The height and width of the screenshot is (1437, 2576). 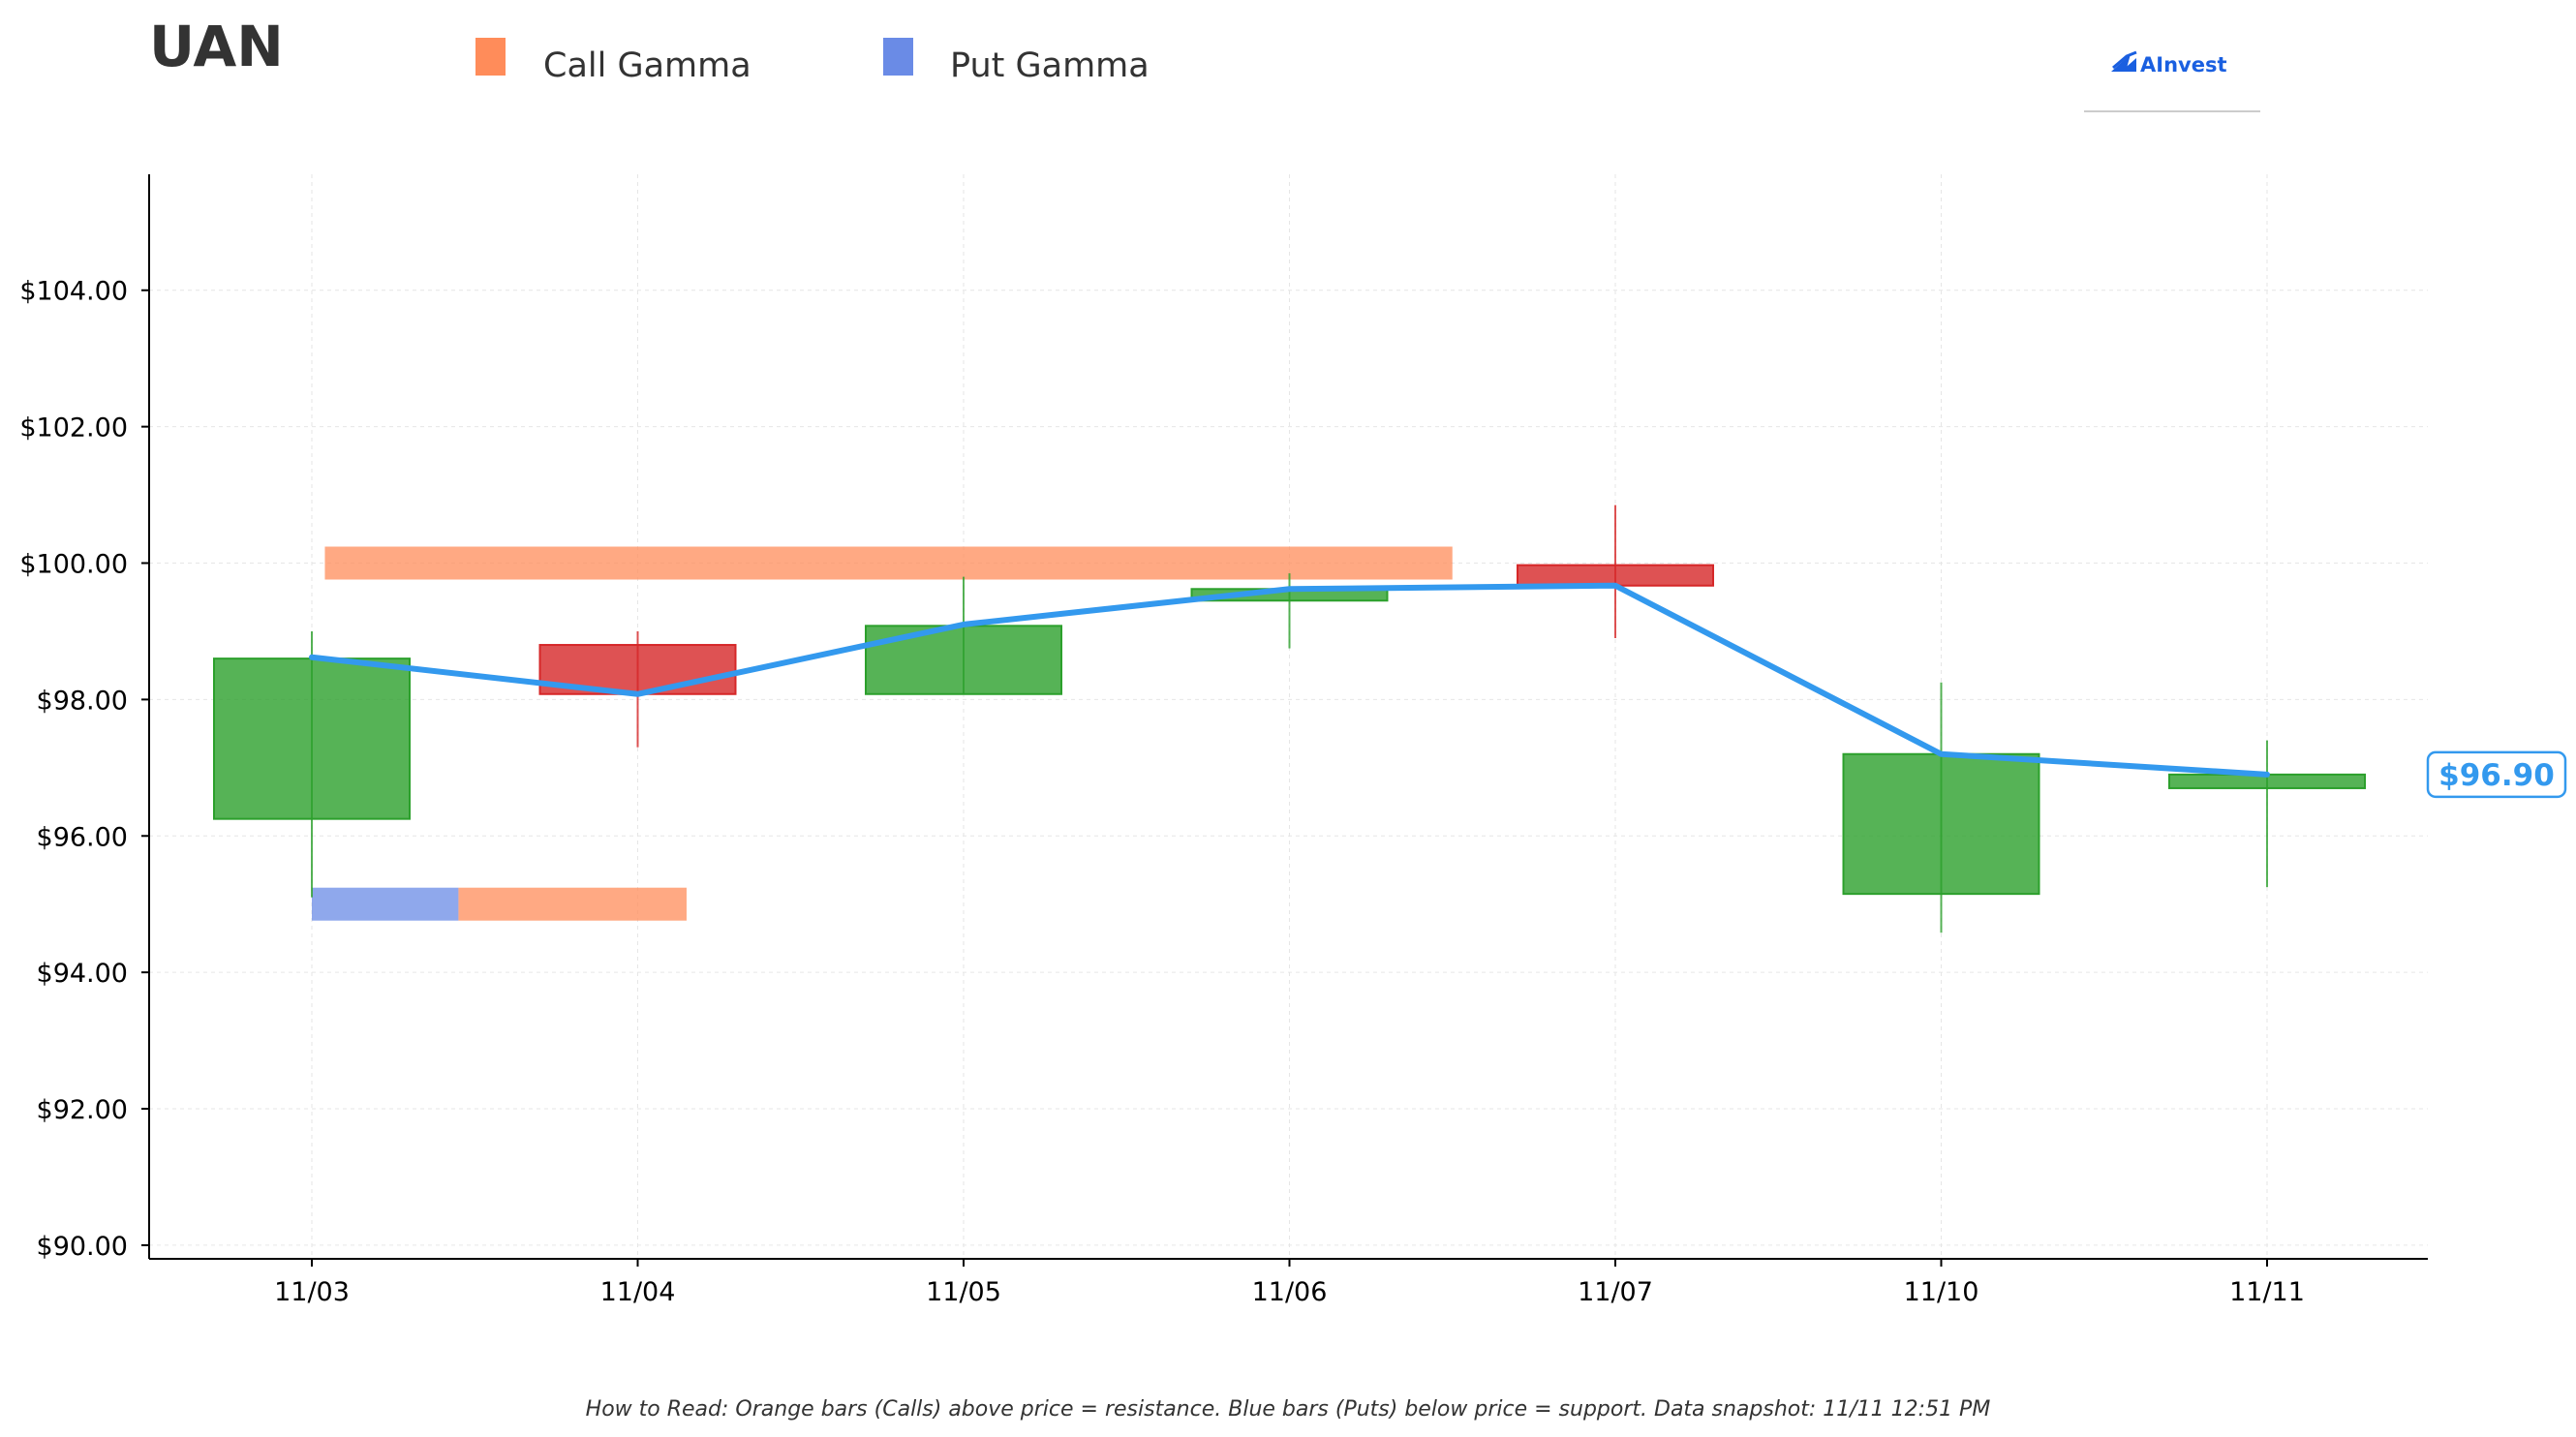 I want to click on current-price-tag: $96.90, so click(x=2496, y=775).